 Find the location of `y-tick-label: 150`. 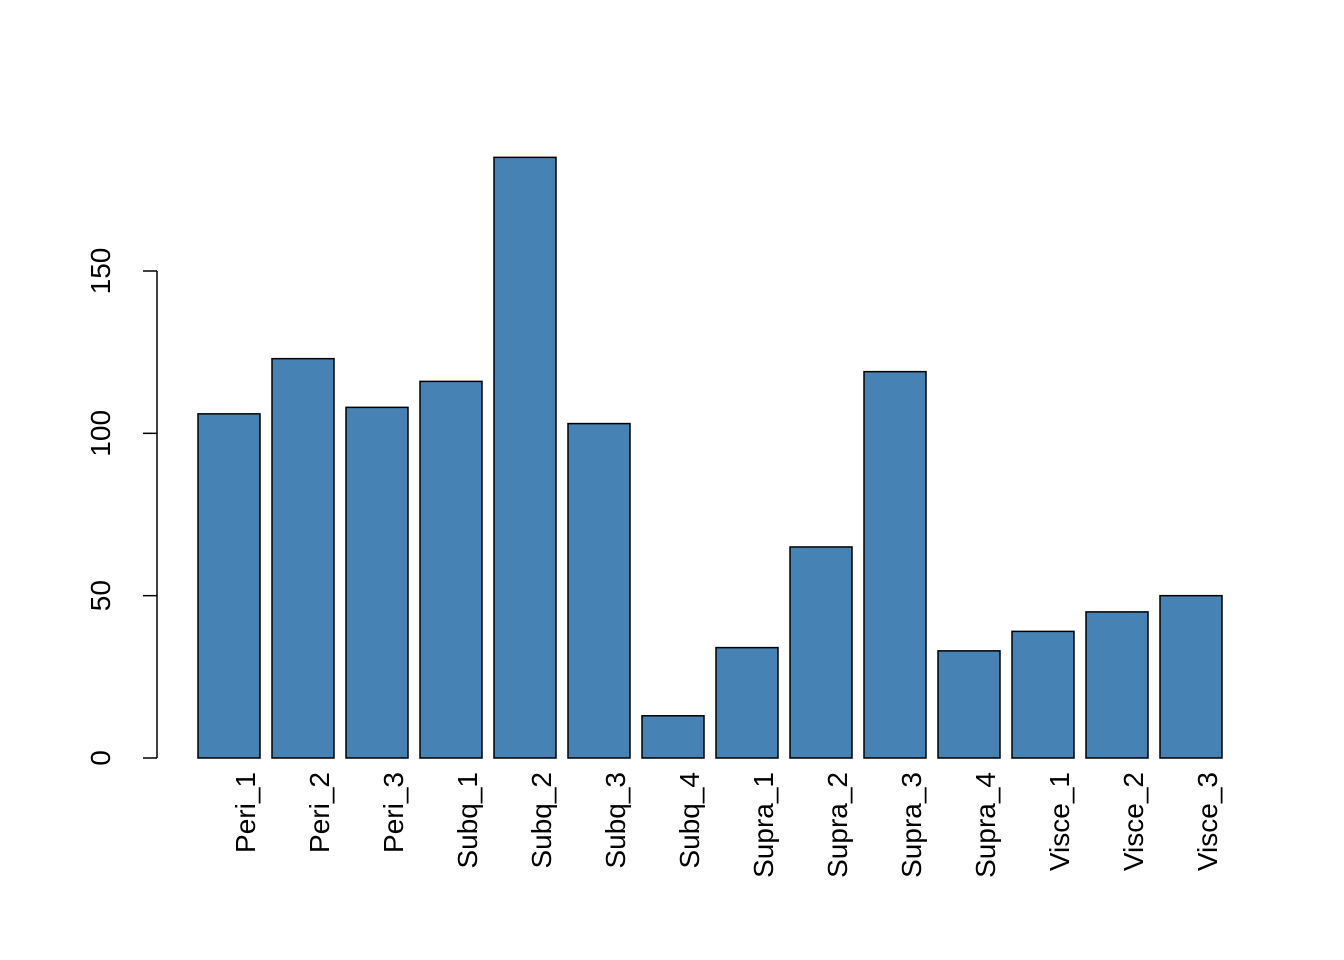

y-tick-label: 150 is located at coordinates (100, 271).